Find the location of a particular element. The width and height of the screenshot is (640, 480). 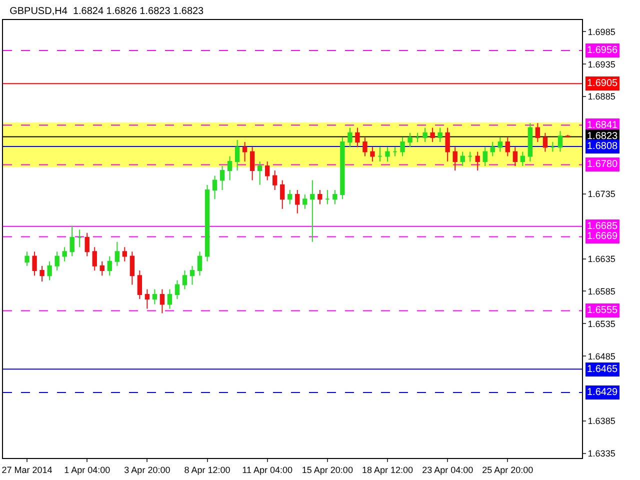

ref-line-label: 1.6956 is located at coordinates (602, 50).